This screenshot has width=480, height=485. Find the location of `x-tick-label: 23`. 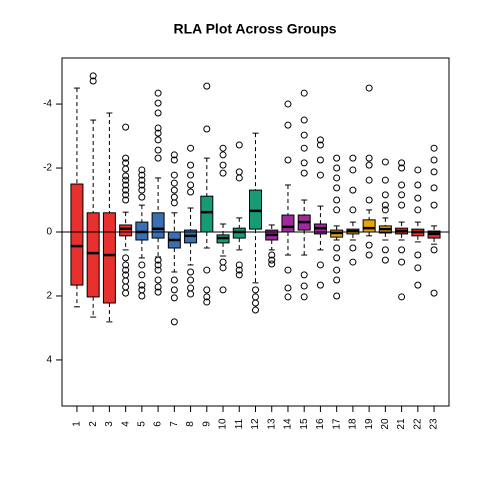

x-tick-label: 23 is located at coordinates (434, 424).